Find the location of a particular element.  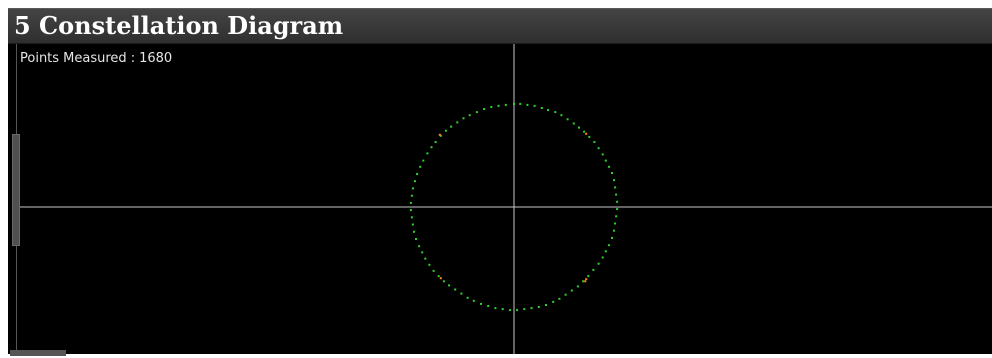

points-measured-value: 1680 is located at coordinates (156, 58).